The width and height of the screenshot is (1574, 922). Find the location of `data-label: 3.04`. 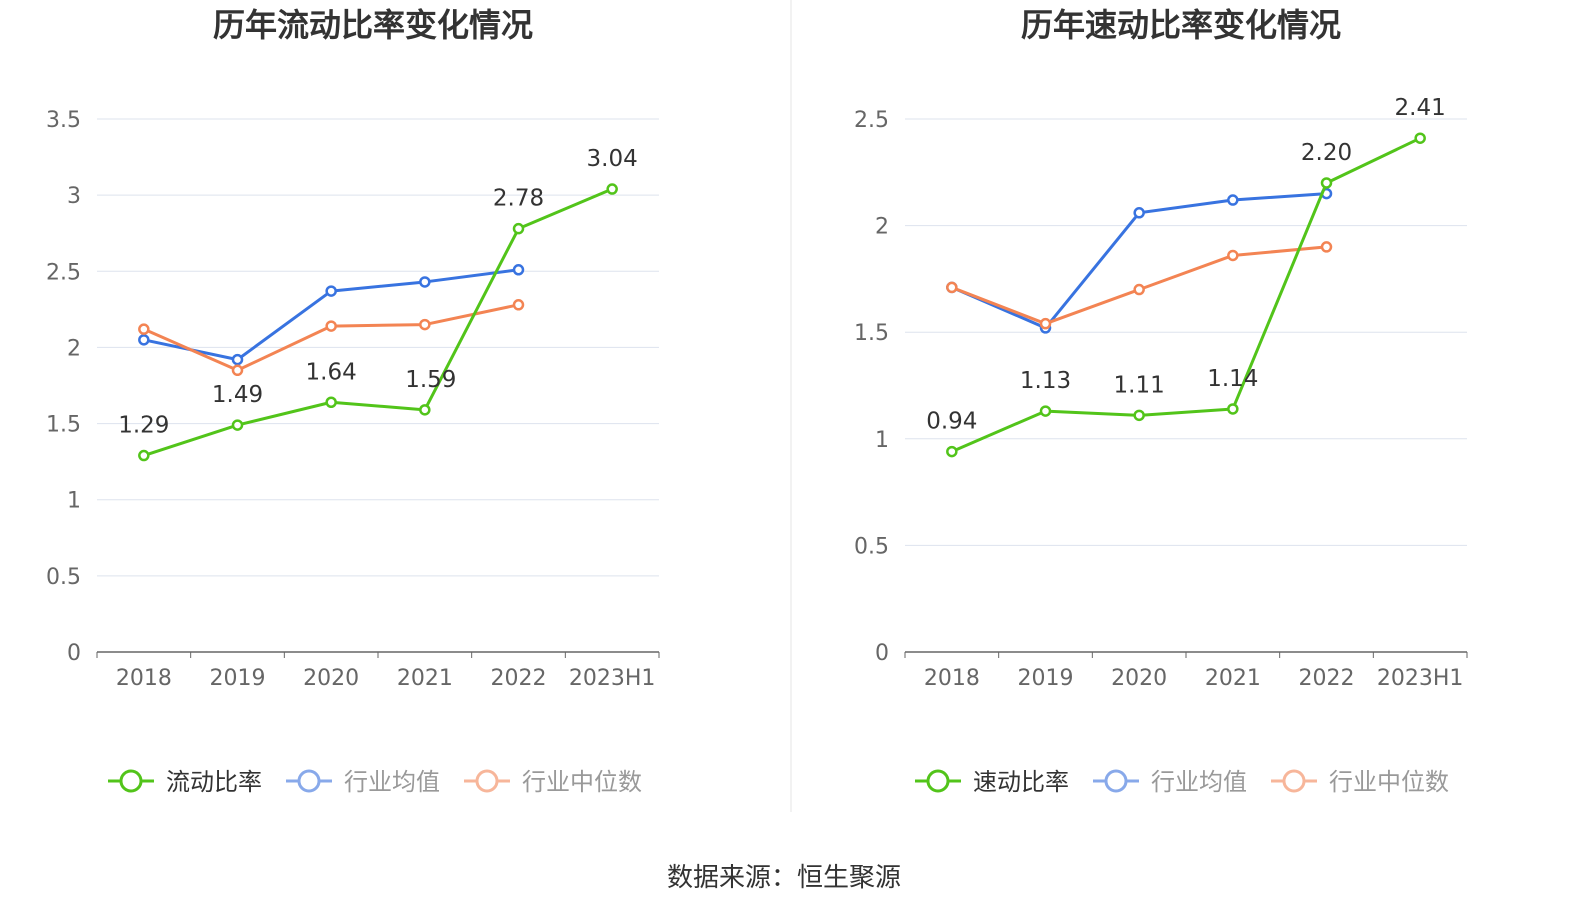

data-label: 3.04 is located at coordinates (612, 159).